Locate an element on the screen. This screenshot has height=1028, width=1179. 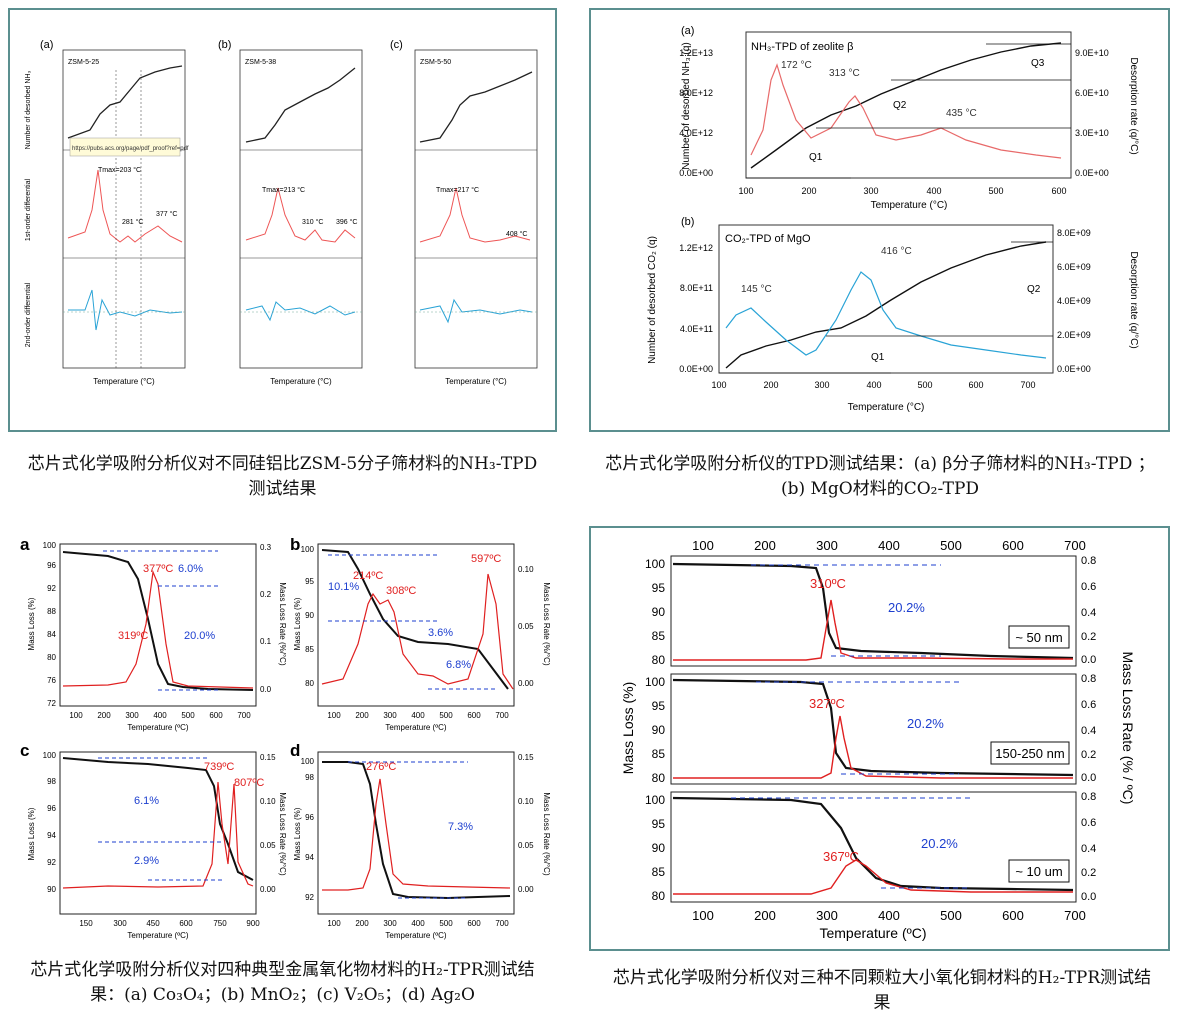
subplot-label: (a) is located at coordinates (687, 31).